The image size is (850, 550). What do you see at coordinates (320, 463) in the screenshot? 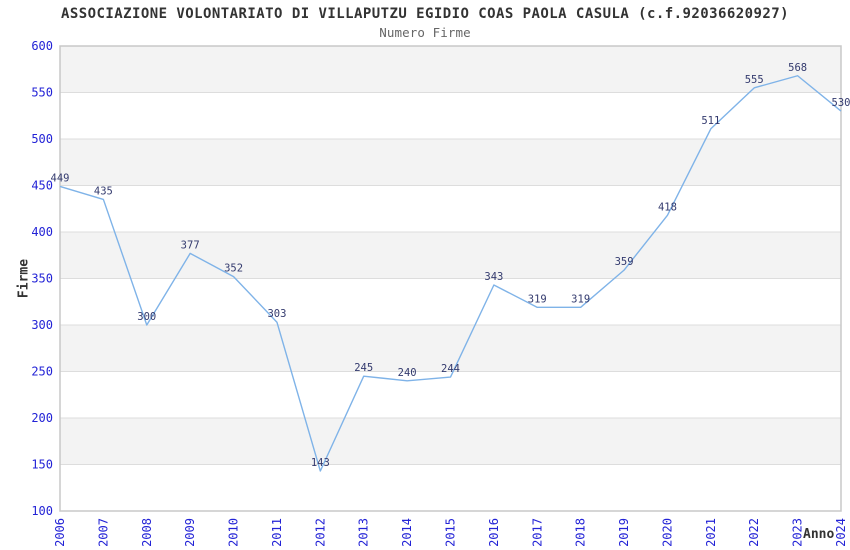
I see `point-label: 143` at bounding box center [320, 463].